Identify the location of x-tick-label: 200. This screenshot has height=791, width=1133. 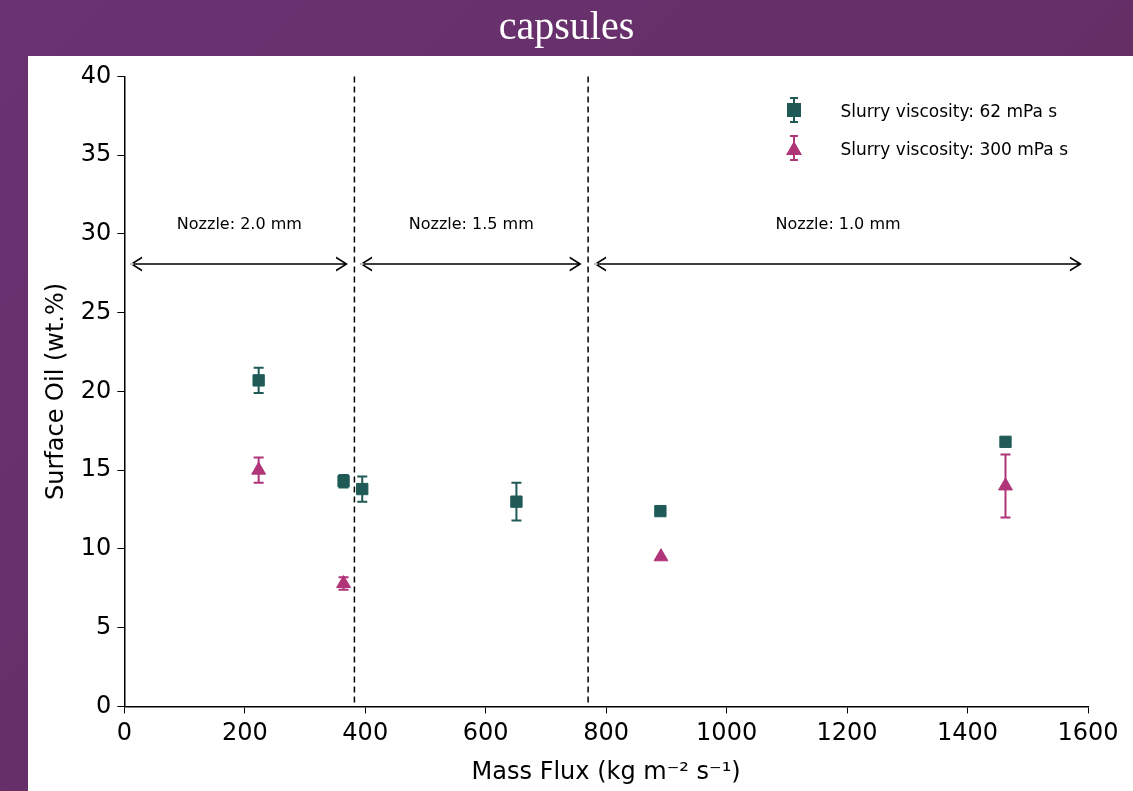
(244, 732).